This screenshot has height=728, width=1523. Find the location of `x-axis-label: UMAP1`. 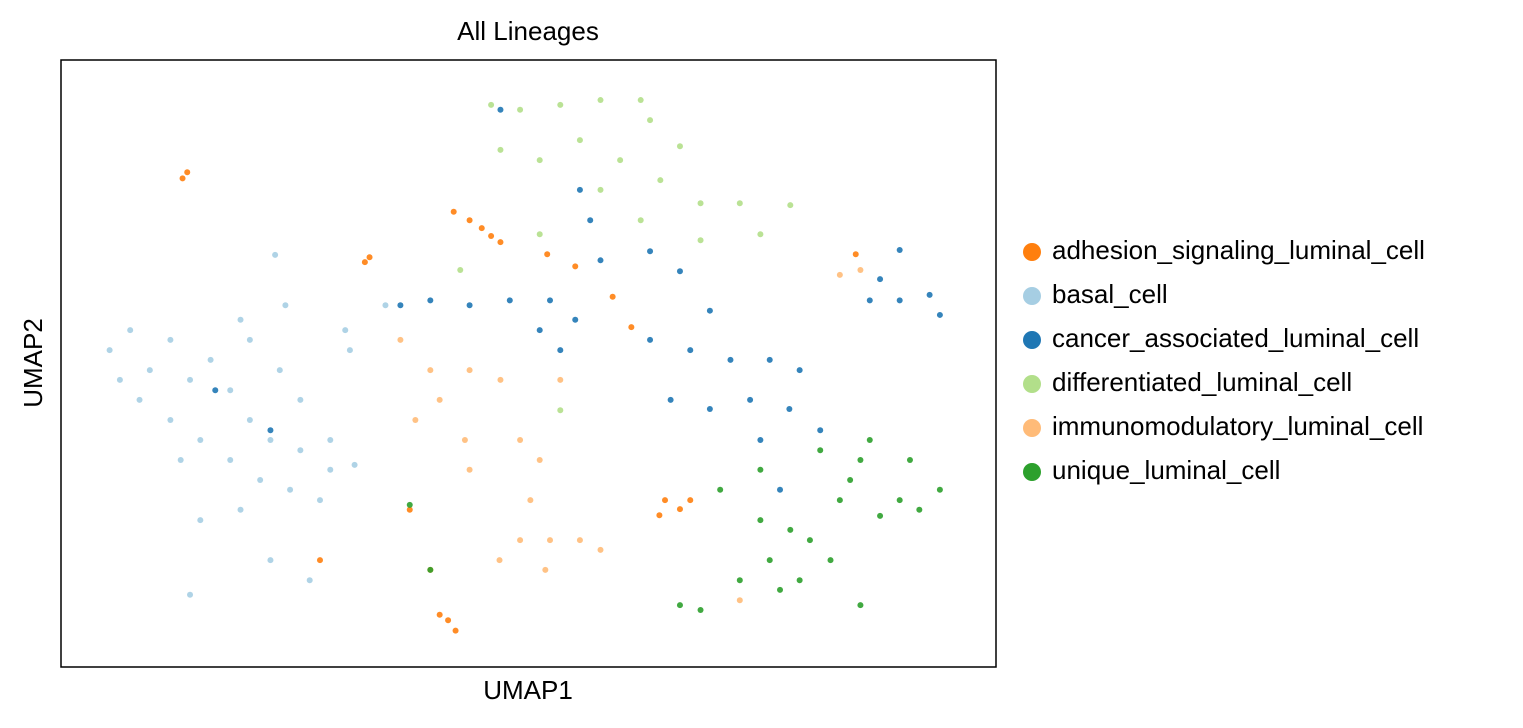

x-axis-label: UMAP1 is located at coordinates (528, 690).